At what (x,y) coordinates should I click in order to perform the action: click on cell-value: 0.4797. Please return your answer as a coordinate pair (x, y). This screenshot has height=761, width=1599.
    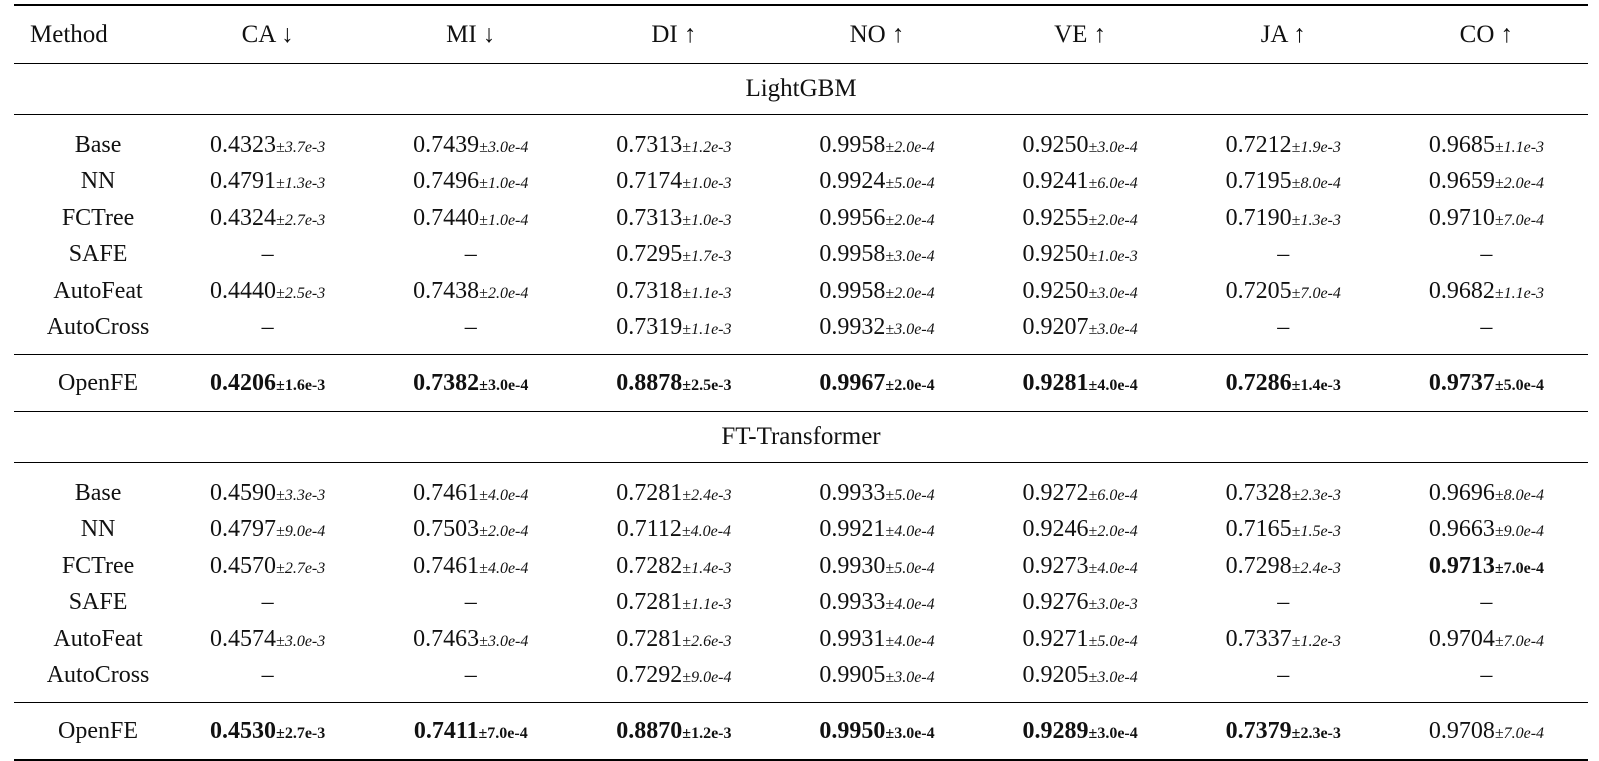
    Looking at the image, I should click on (243, 529).